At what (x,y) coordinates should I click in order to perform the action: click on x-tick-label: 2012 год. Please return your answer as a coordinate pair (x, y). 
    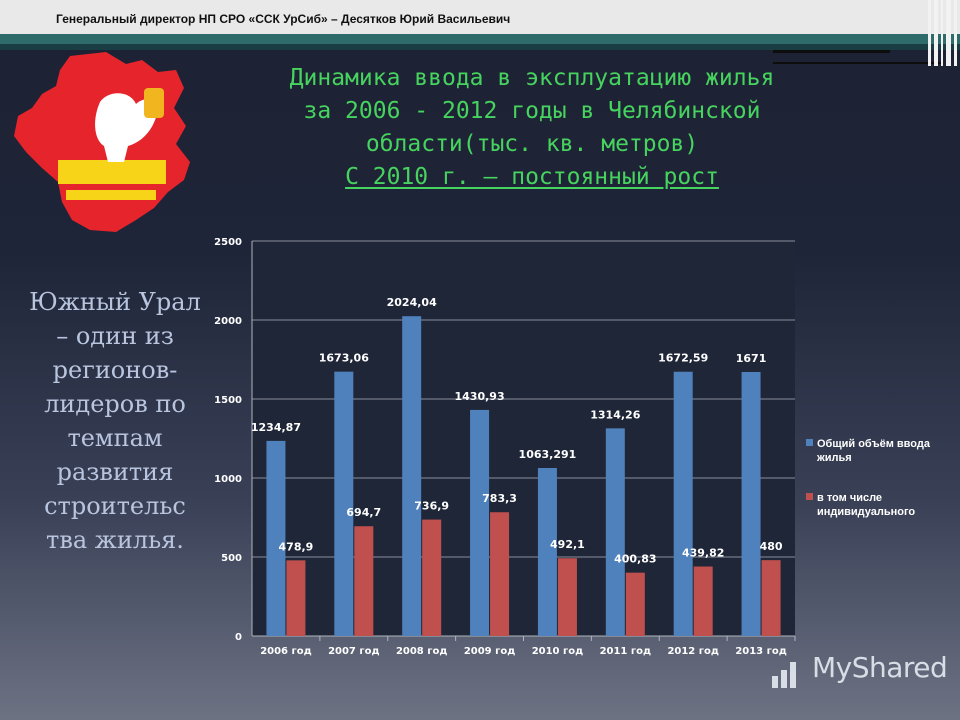
    Looking at the image, I should click on (692, 651).